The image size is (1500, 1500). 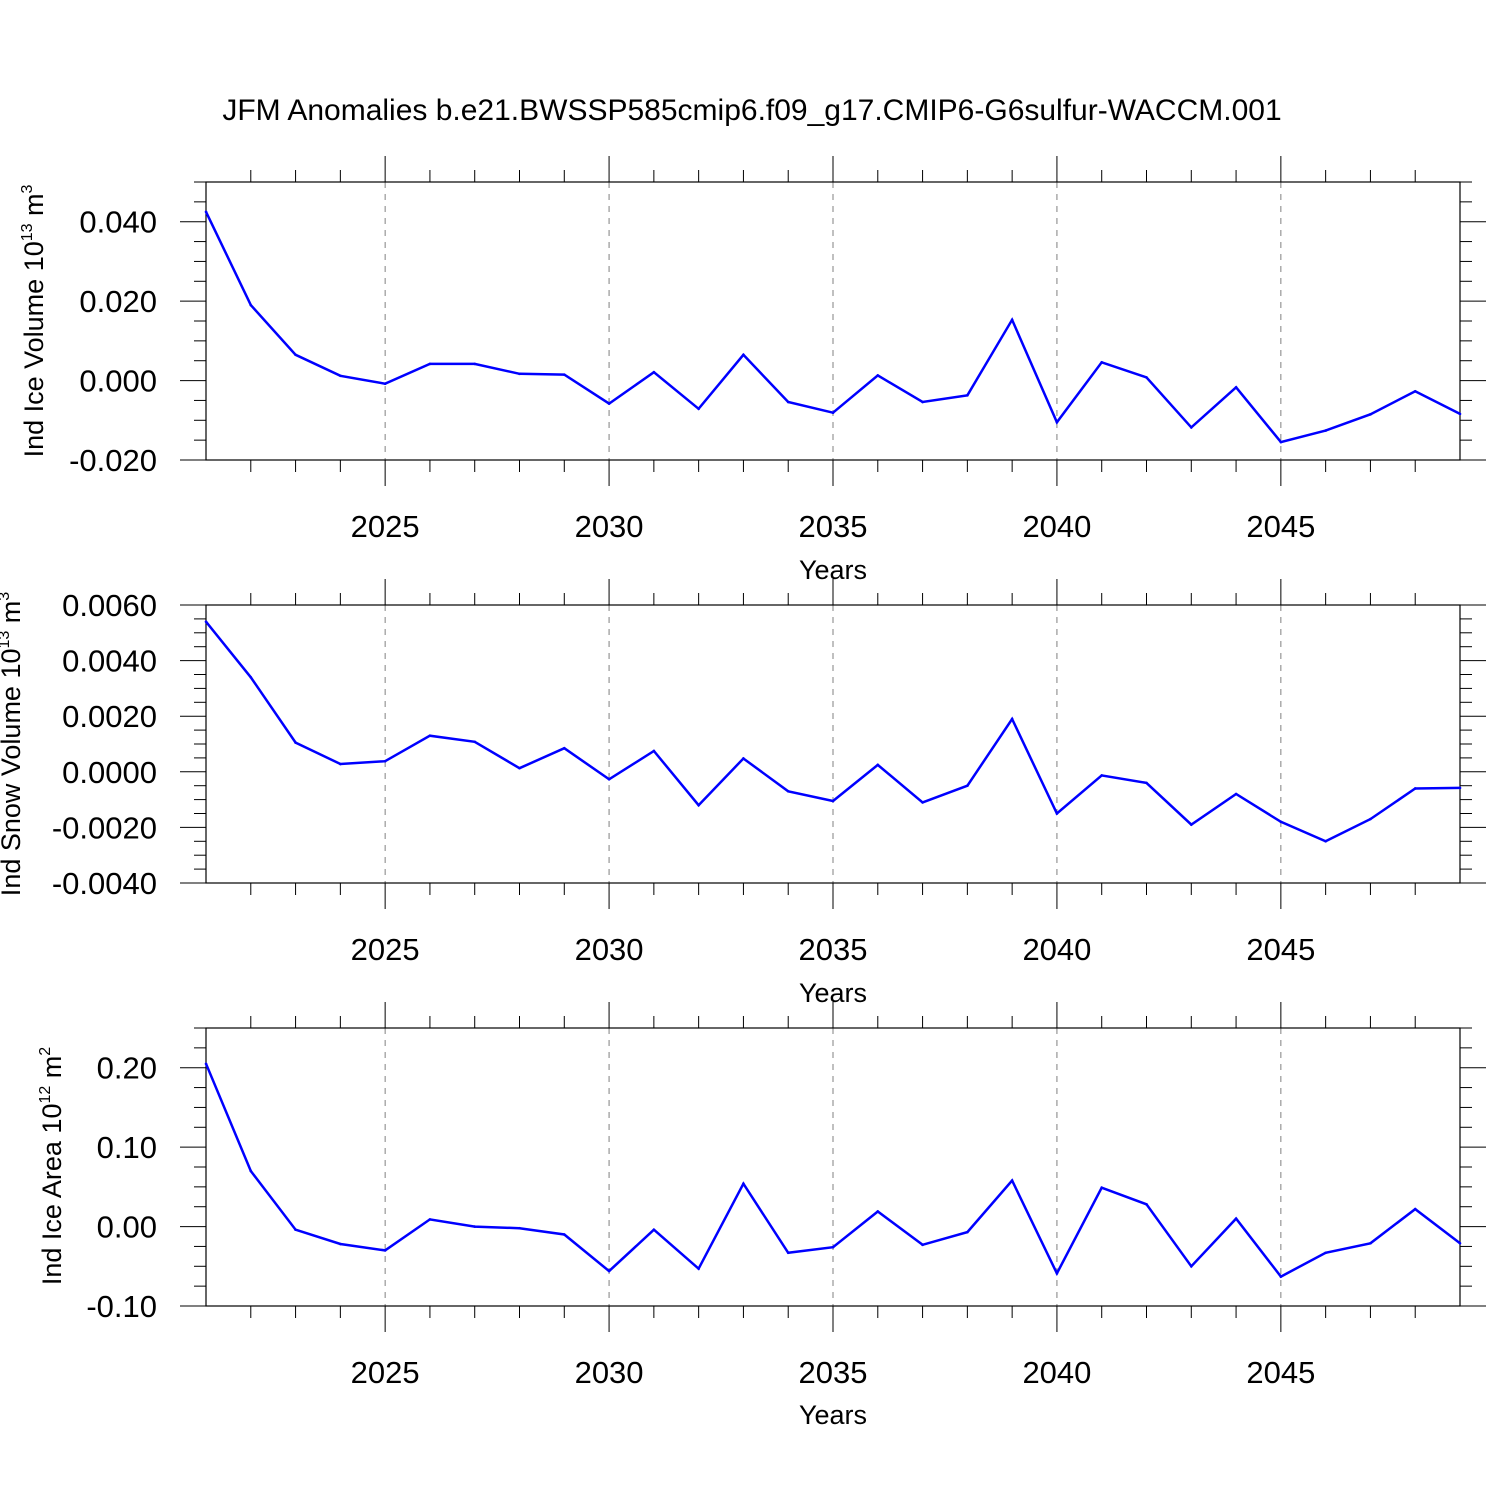 What do you see at coordinates (743, 1183) in the screenshot?
I see `data-point-ice-area-2033` at bounding box center [743, 1183].